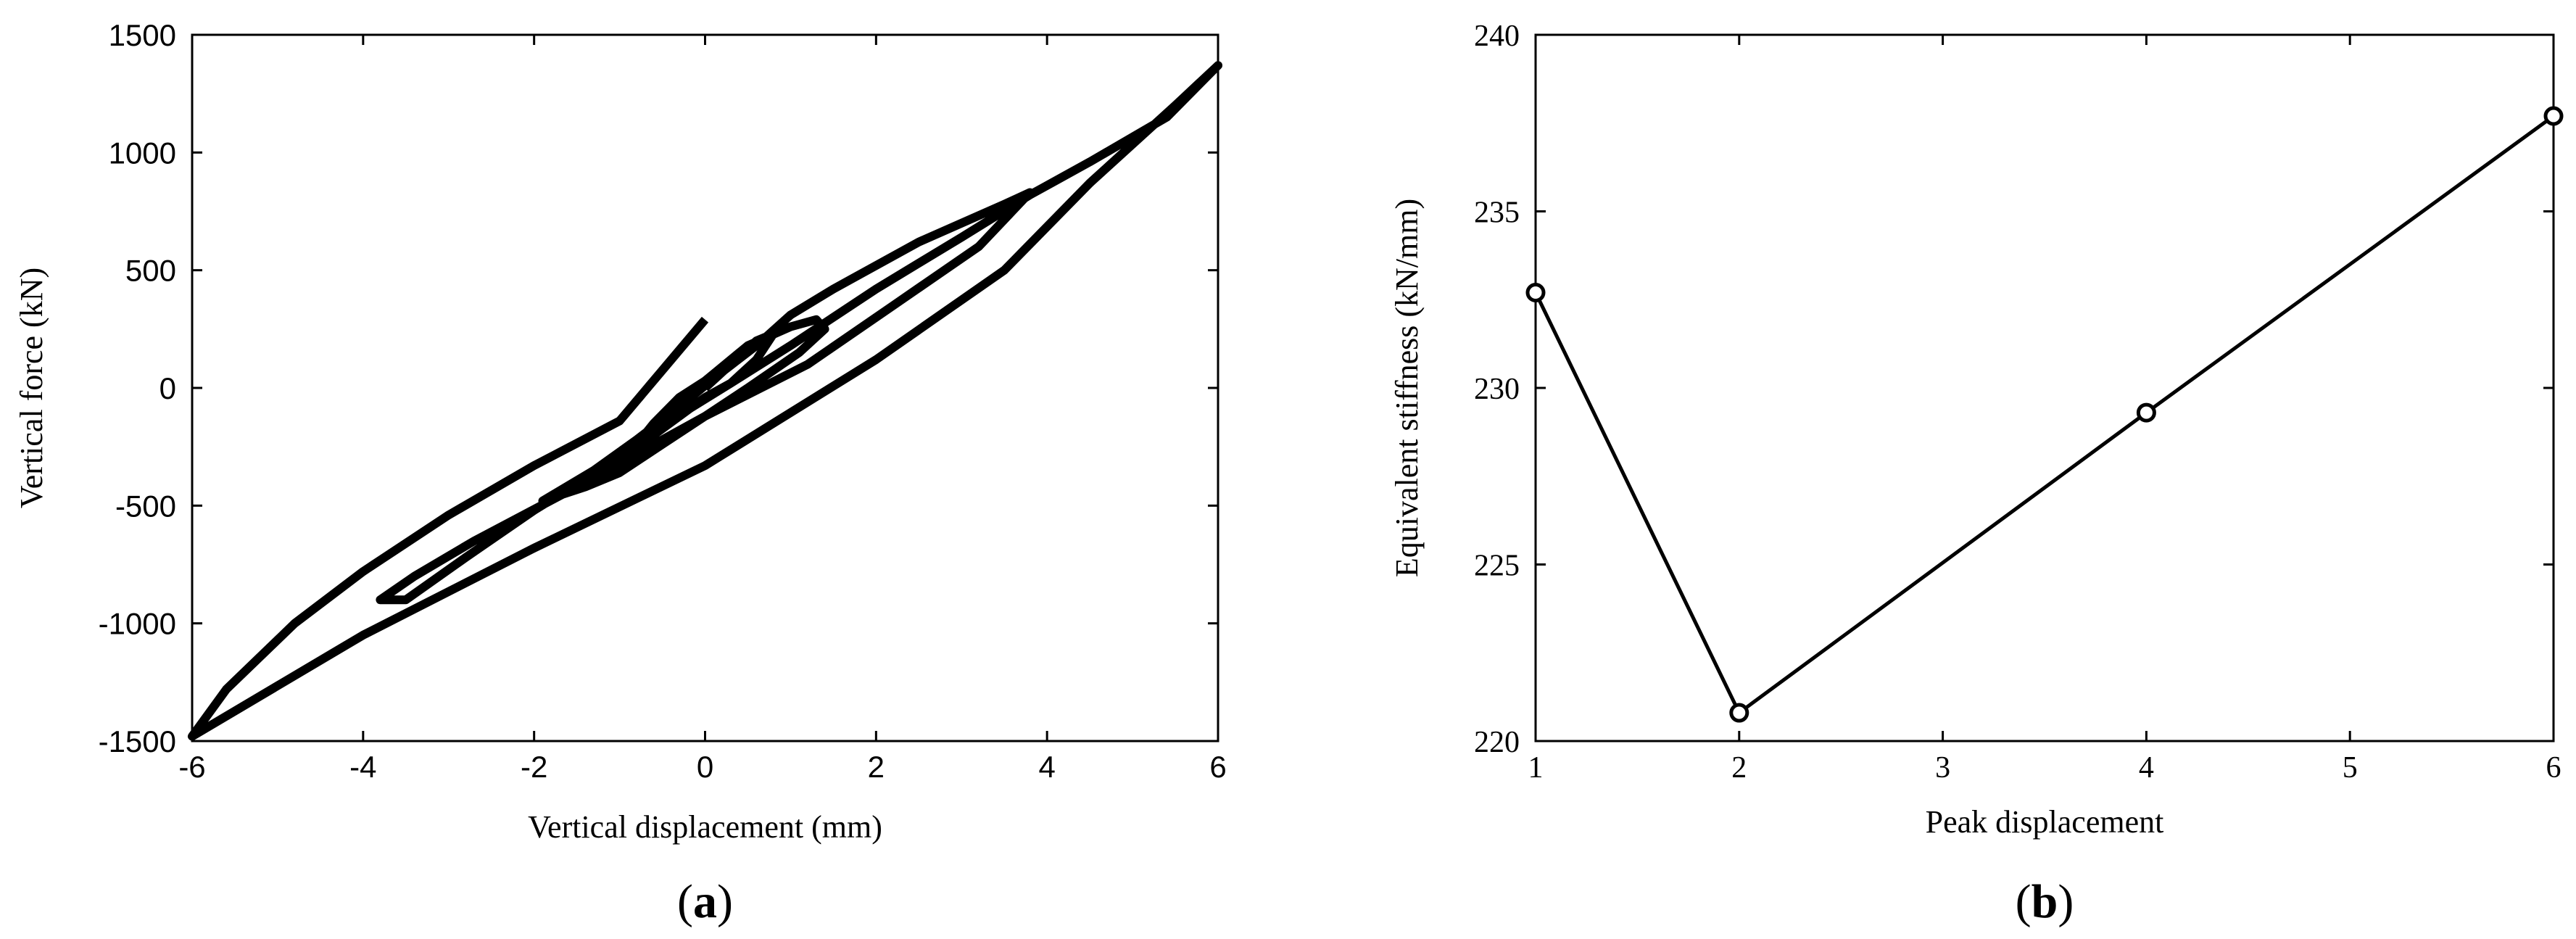 The image size is (2576, 939). What do you see at coordinates (143, 153) in the screenshot?
I see `y-tick-label: 1000` at bounding box center [143, 153].